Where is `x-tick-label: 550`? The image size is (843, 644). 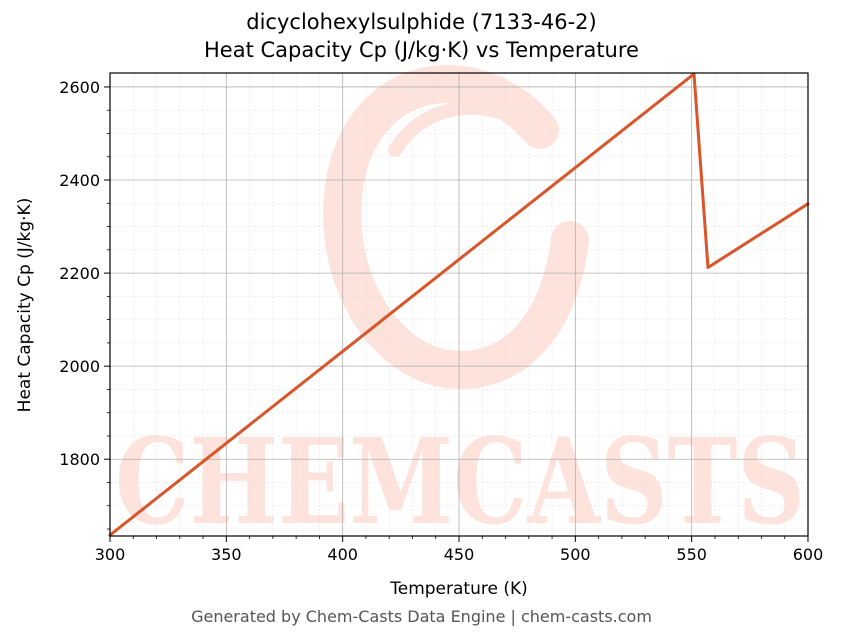 x-tick-label: 550 is located at coordinates (691, 554).